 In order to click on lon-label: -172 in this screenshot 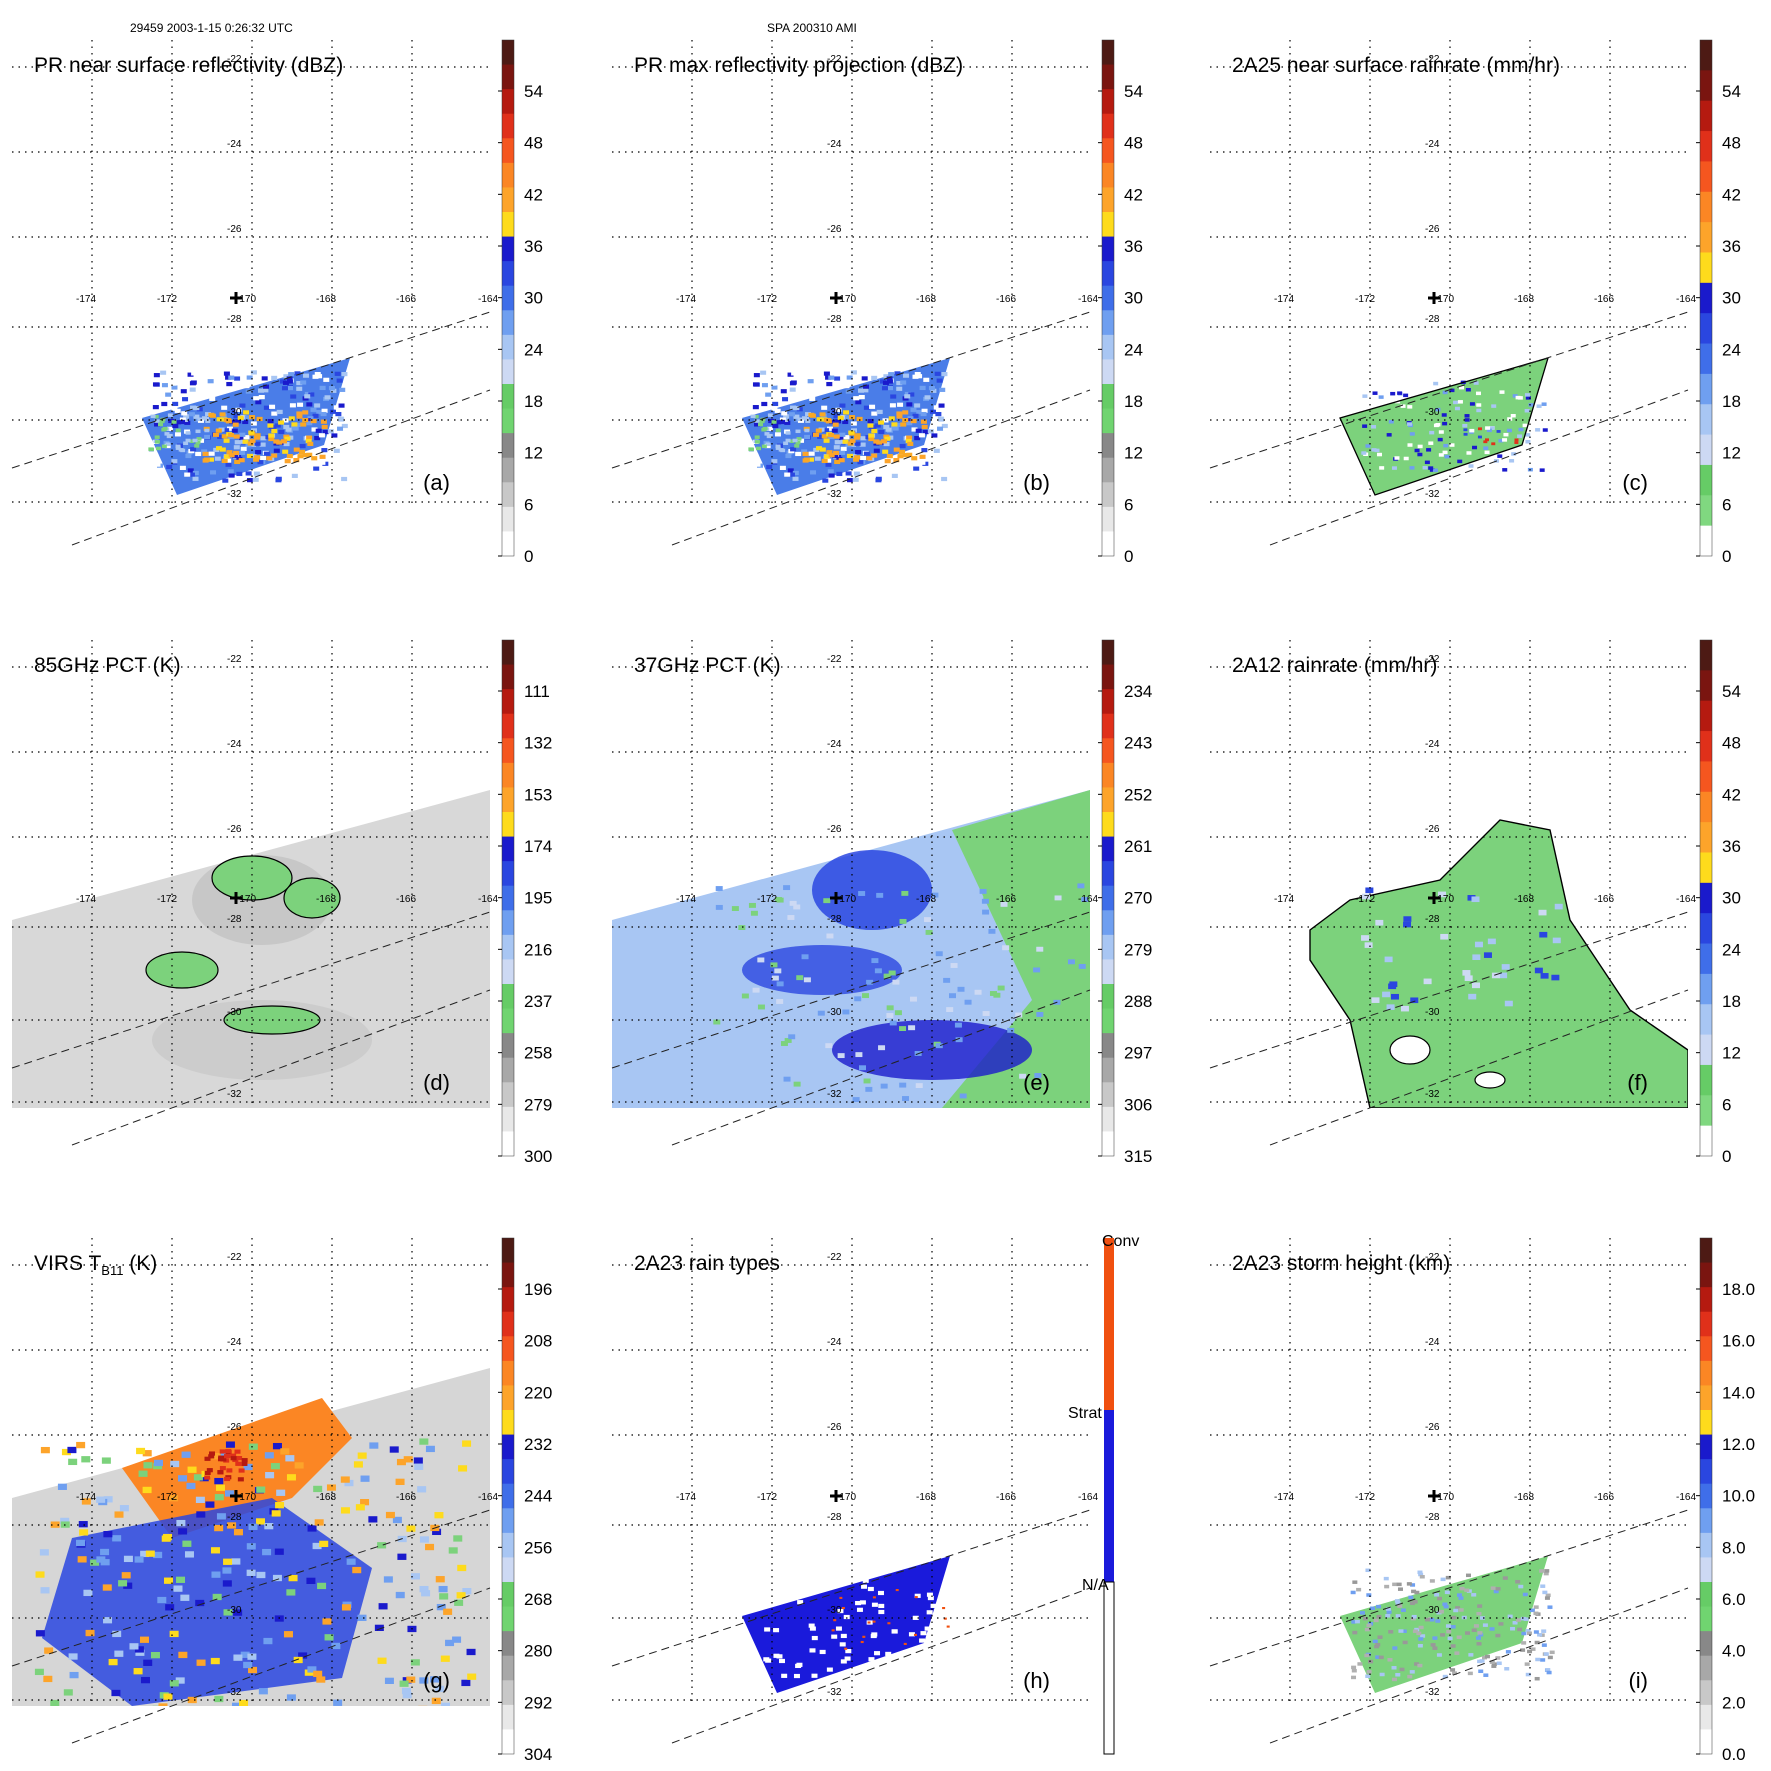, I will do `click(1365, 899)`.